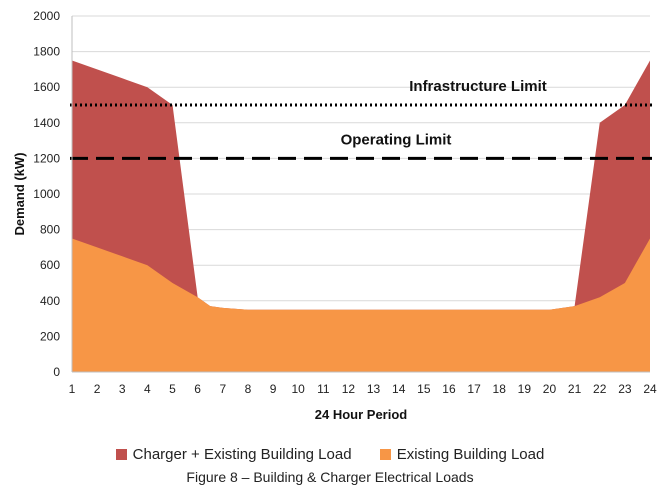 The height and width of the screenshot is (495, 660). I want to click on x-tick-label: 17, so click(474, 389).